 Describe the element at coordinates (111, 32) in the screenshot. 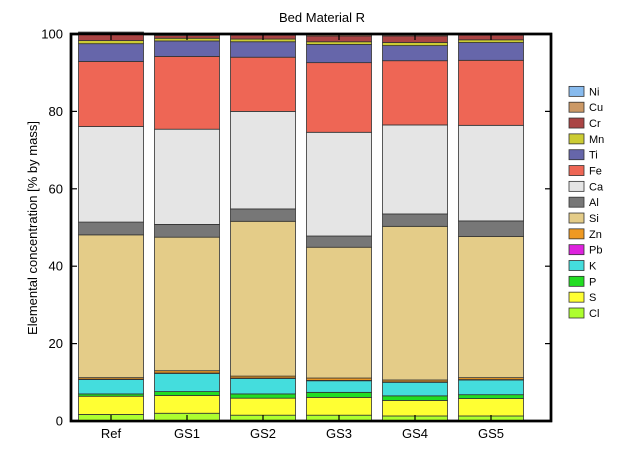

I see `bar-segment-ni` at that location.